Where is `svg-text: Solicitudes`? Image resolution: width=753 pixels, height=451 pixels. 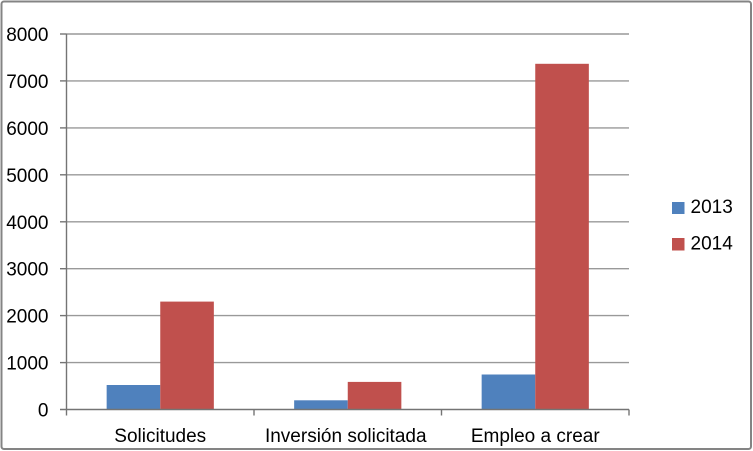 svg-text: Solicitudes is located at coordinates (160, 436).